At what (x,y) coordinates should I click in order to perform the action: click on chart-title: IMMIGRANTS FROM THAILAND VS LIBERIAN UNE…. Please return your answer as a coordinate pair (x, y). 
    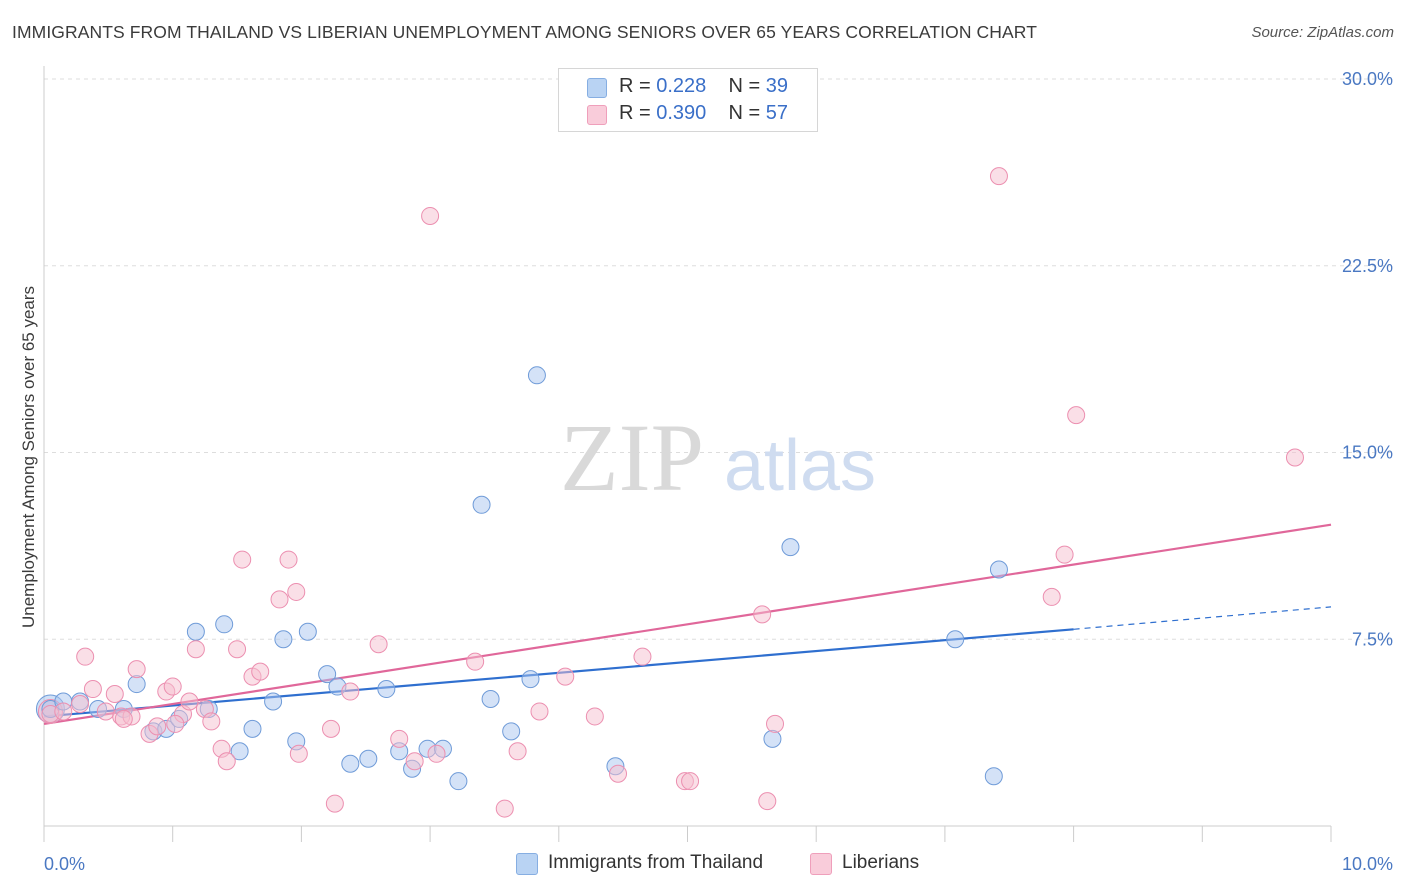
    Looking at the image, I should click on (525, 32).